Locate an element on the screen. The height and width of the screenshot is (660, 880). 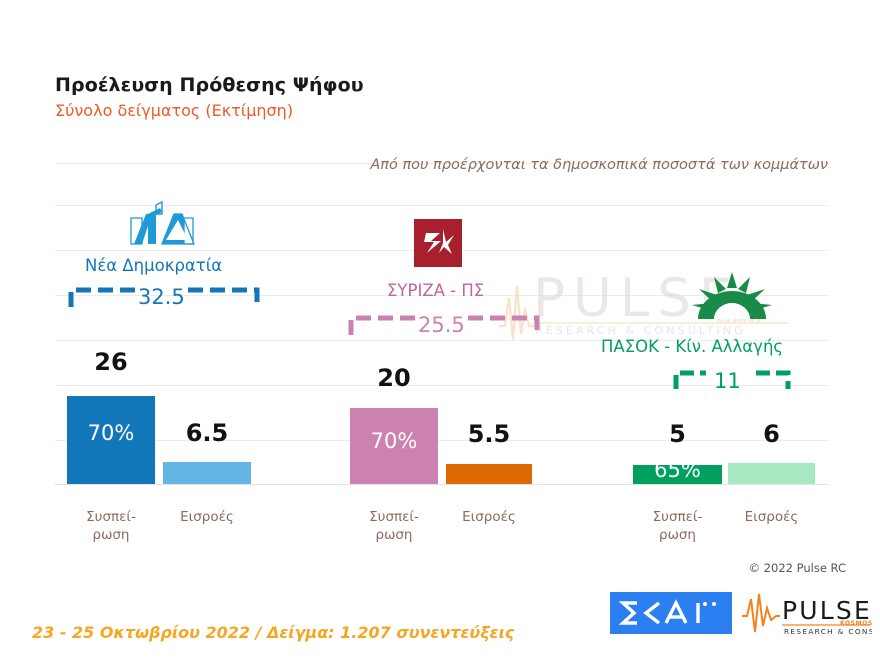
bar-value-syriza-eisroes: 5.5 is located at coordinates (489, 434).